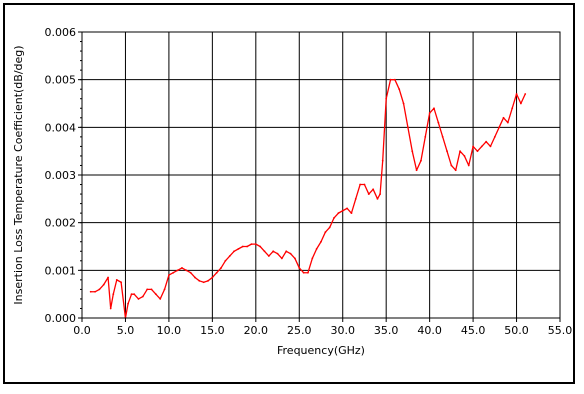  Describe the element at coordinates (61, 270) in the screenshot. I see `y-tick-label: 0.001` at that location.